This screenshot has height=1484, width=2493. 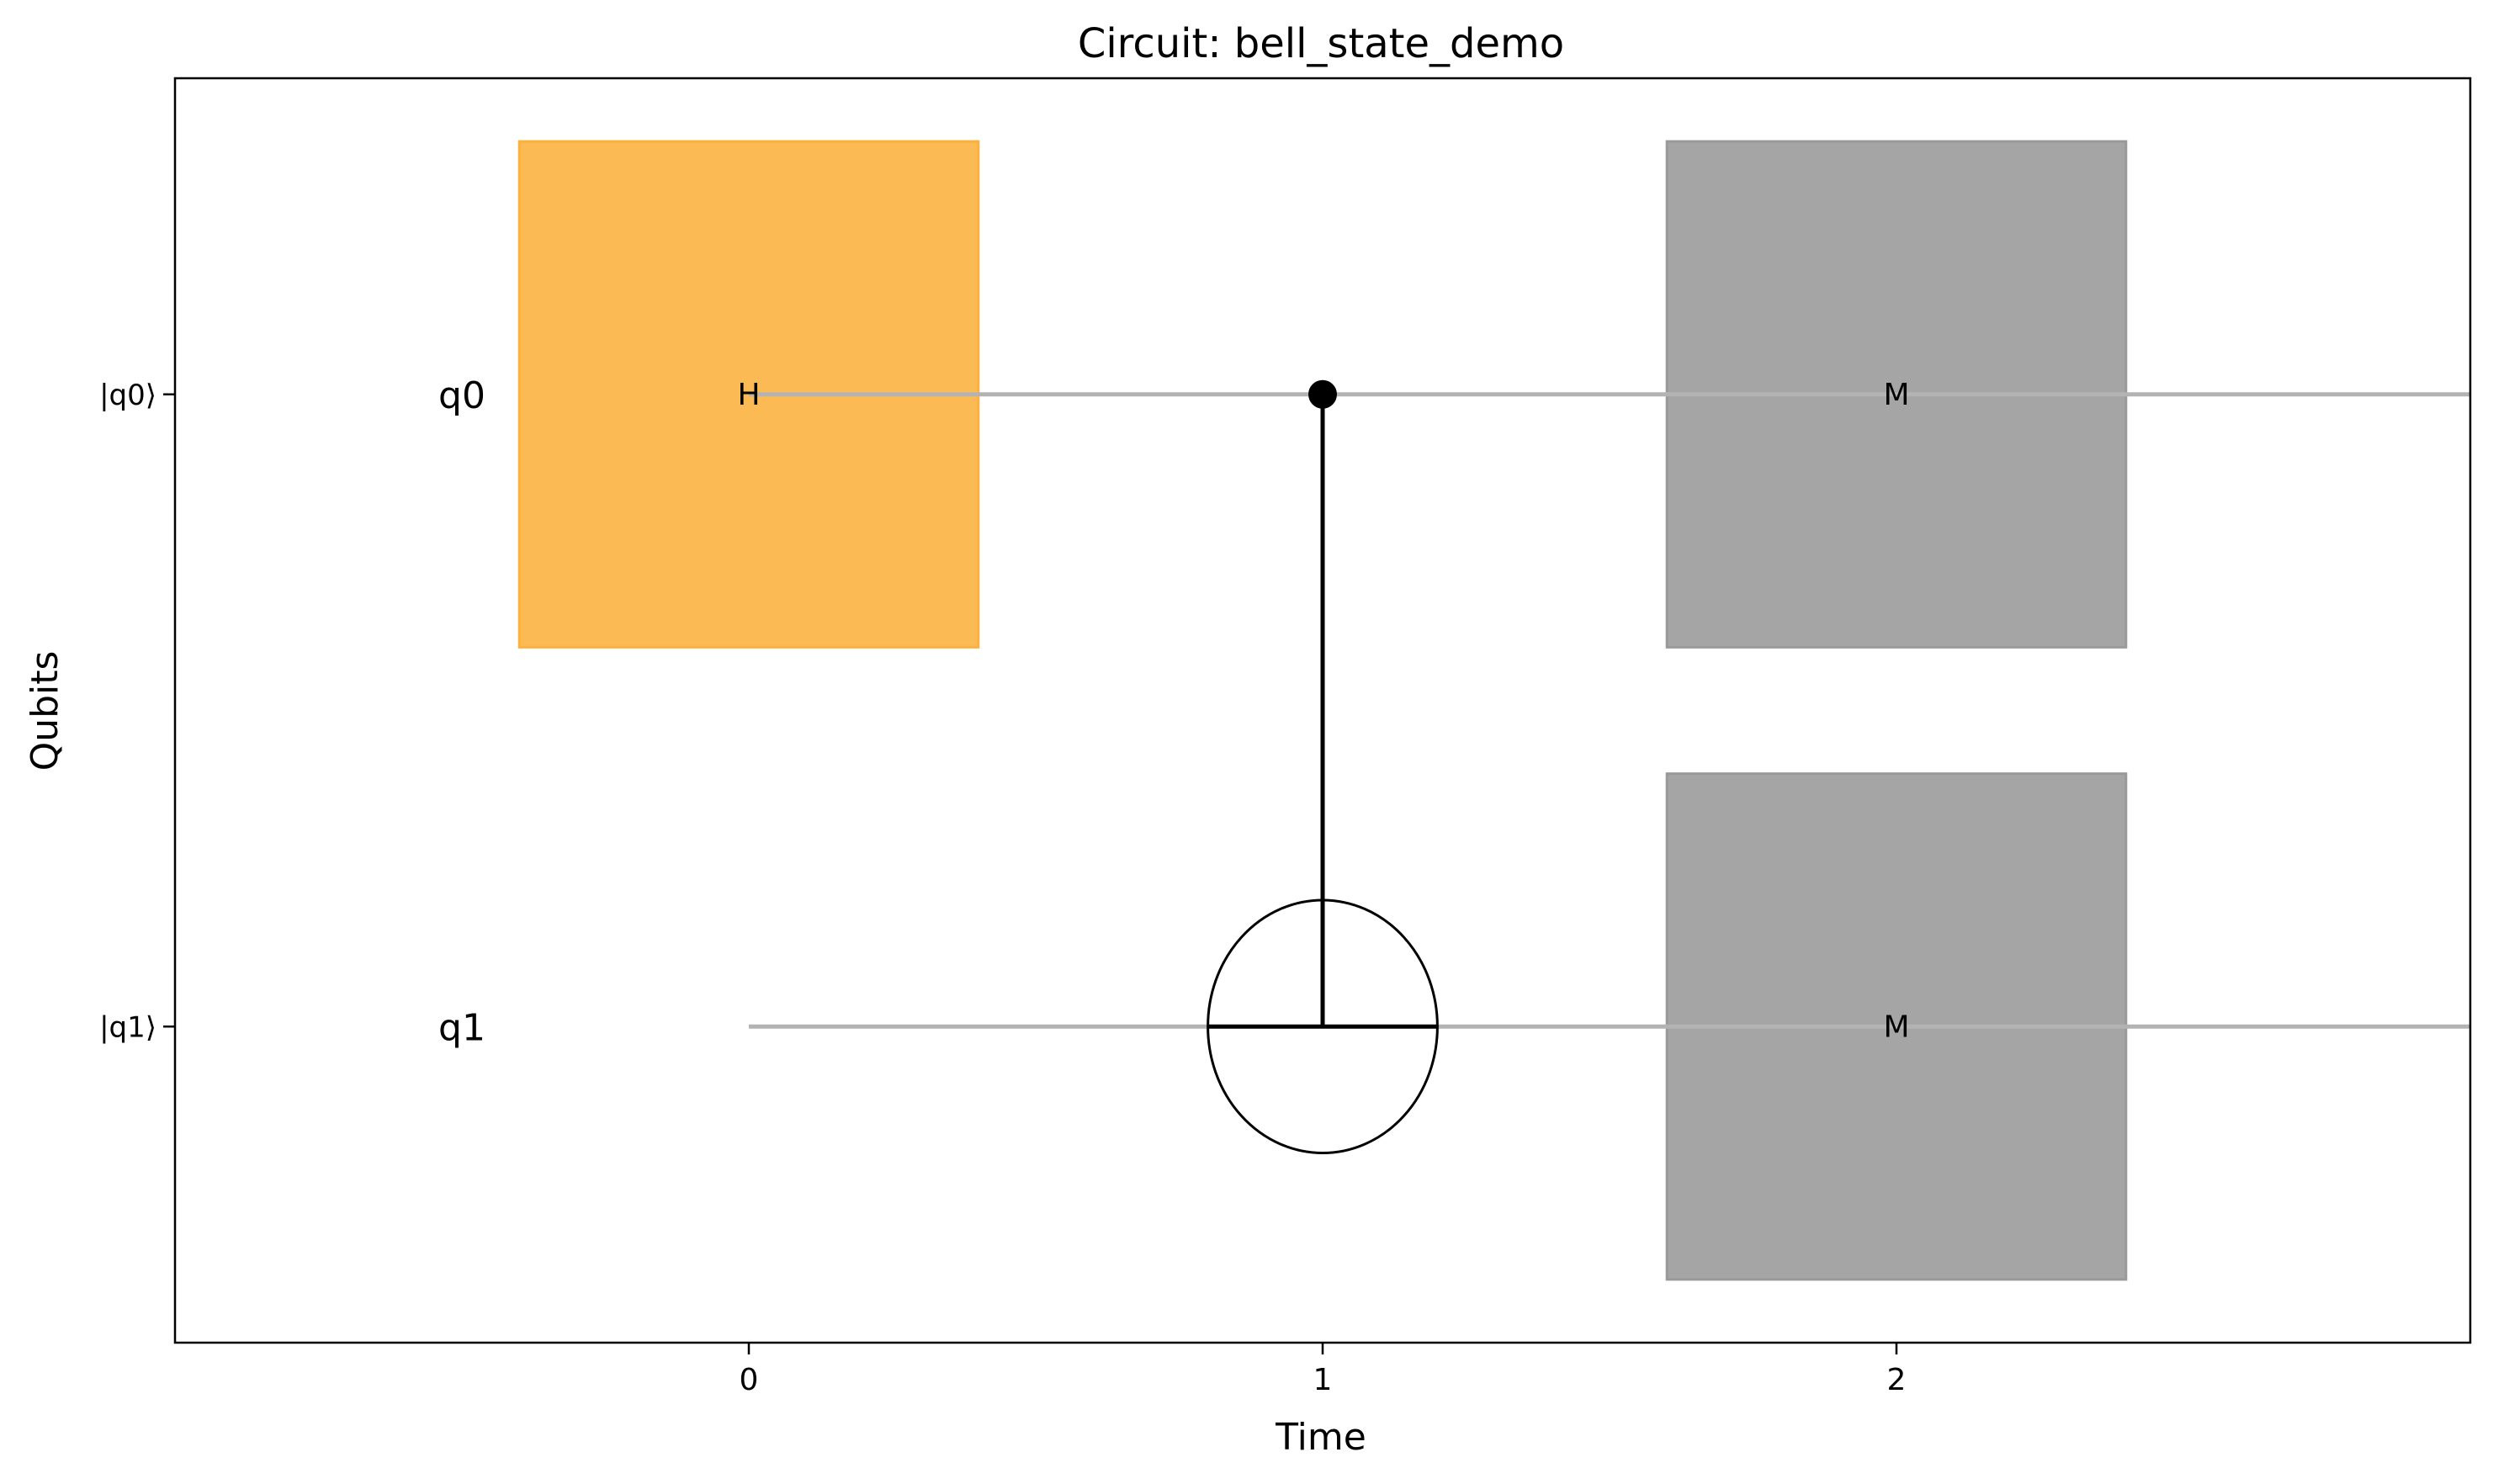 What do you see at coordinates (461, 1027) in the screenshot?
I see `qubit-name-q1: q1` at bounding box center [461, 1027].